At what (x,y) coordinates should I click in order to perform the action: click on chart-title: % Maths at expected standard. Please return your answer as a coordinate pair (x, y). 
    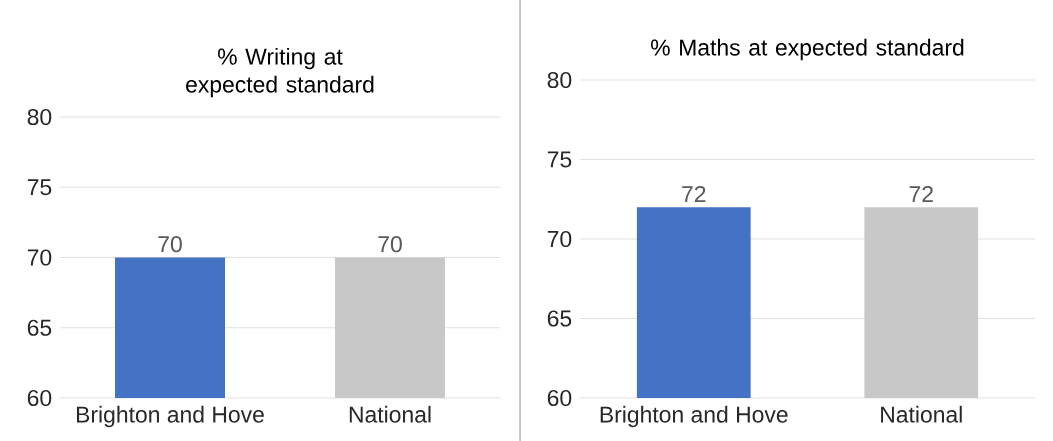
    Looking at the image, I should click on (807, 49).